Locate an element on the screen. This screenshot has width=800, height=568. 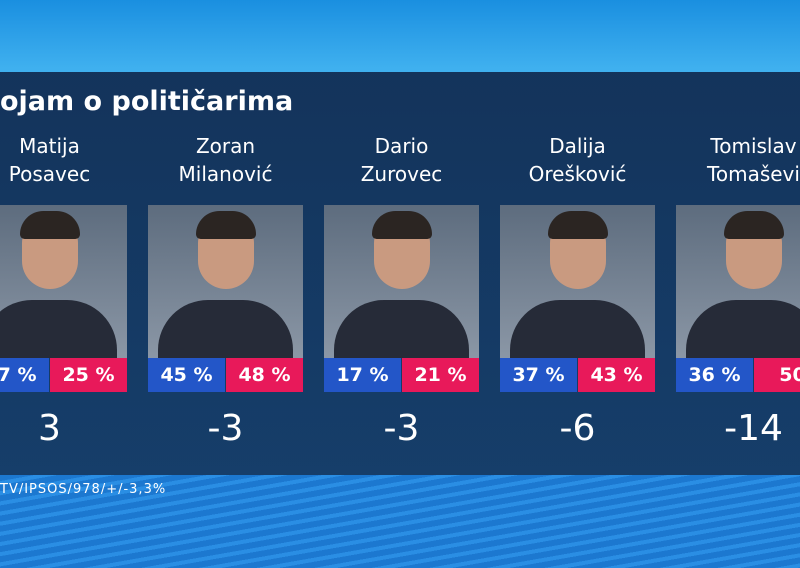
negative-rating: 50 is located at coordinates (777, 375).